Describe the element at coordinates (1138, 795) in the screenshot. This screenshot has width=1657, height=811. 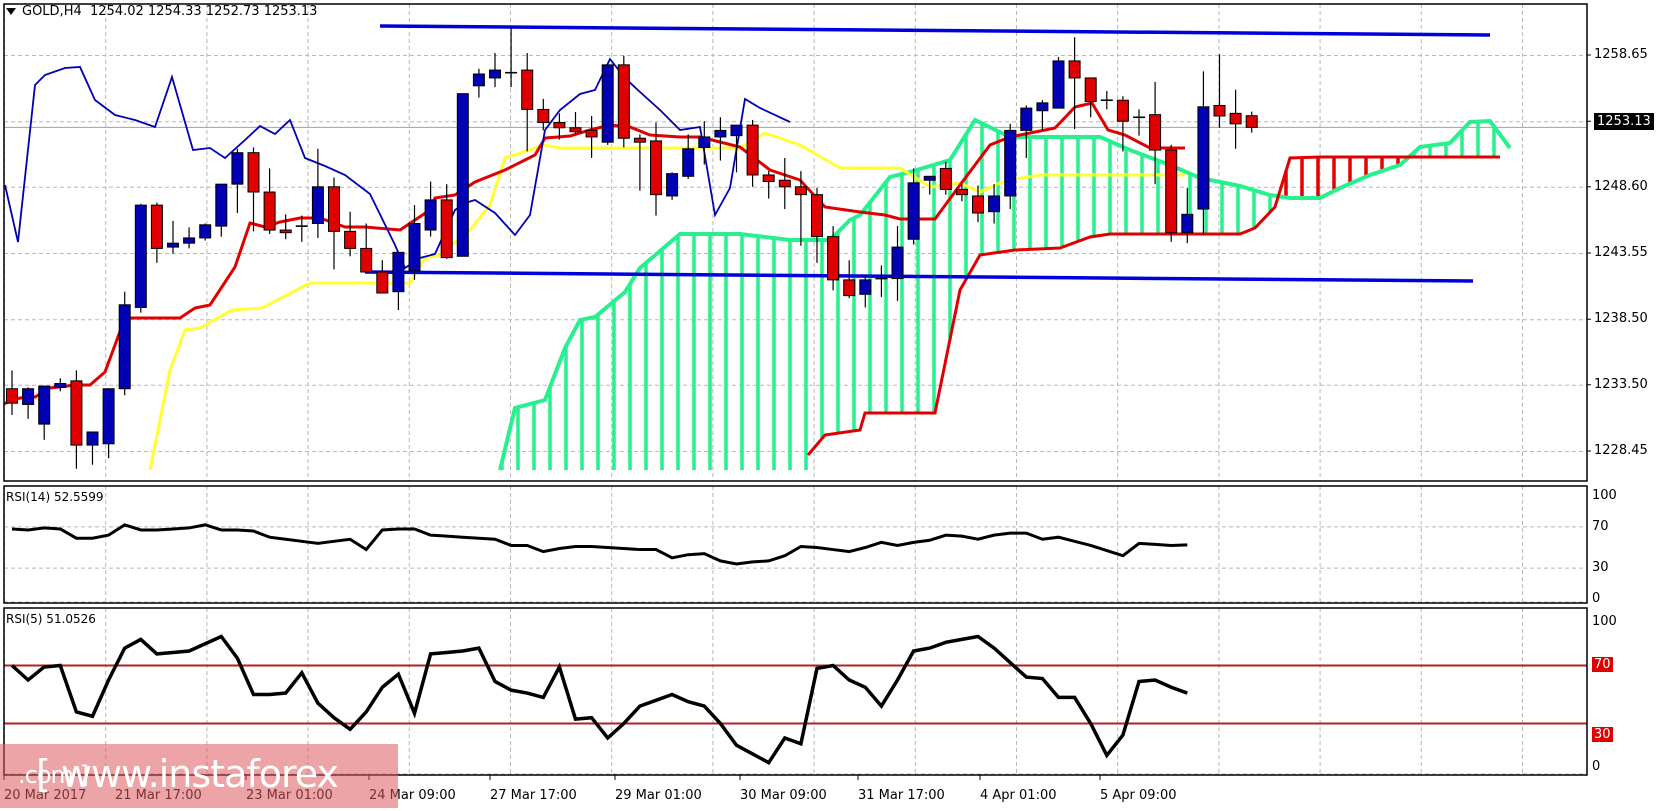
I see `time-tick: 5 Apr 09:00` at that location.